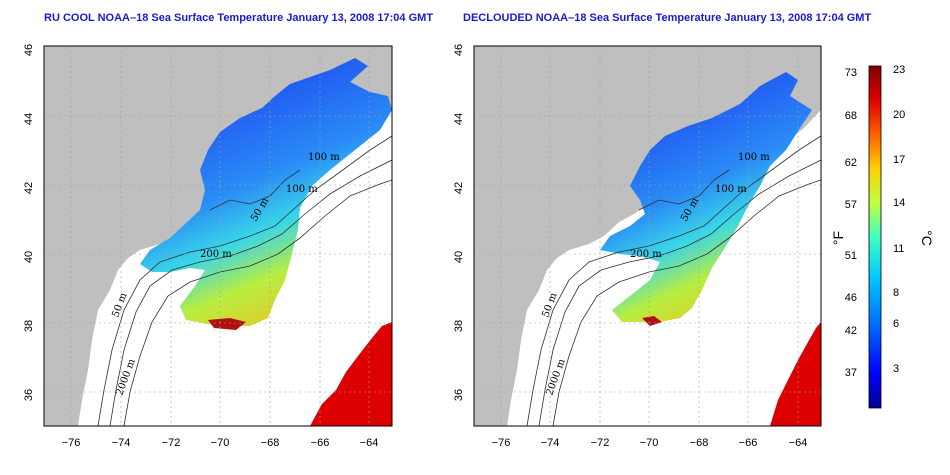 This screenshot has height=475, width=950. Describe the element at coordinates (838, 238) in the screenshot. I see `fahrenheit-unit-label: °F` at that location.